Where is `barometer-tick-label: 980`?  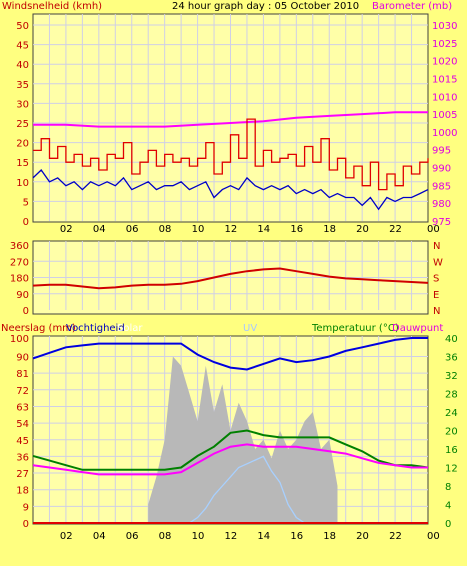
barometer-tick-label: 980 is located at coordinates (441, 204).